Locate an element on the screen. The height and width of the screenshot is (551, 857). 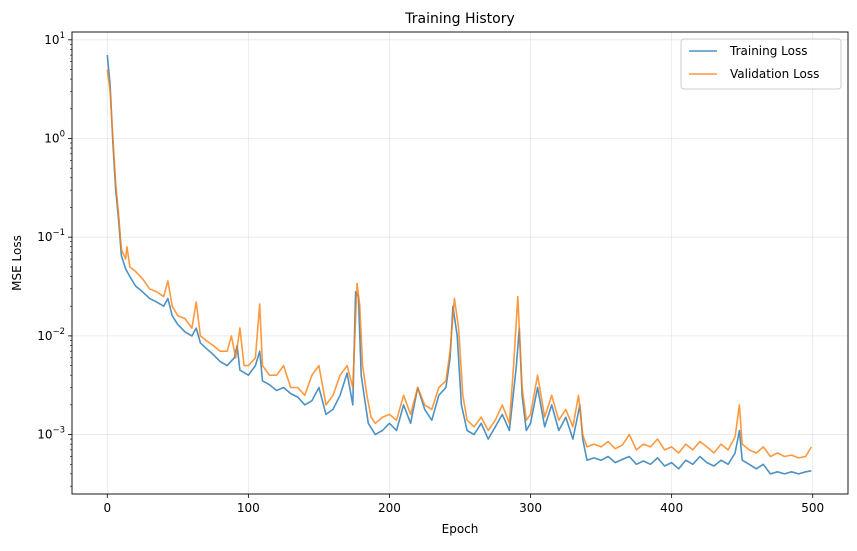
legend-box is located at coordinates (761, 64).